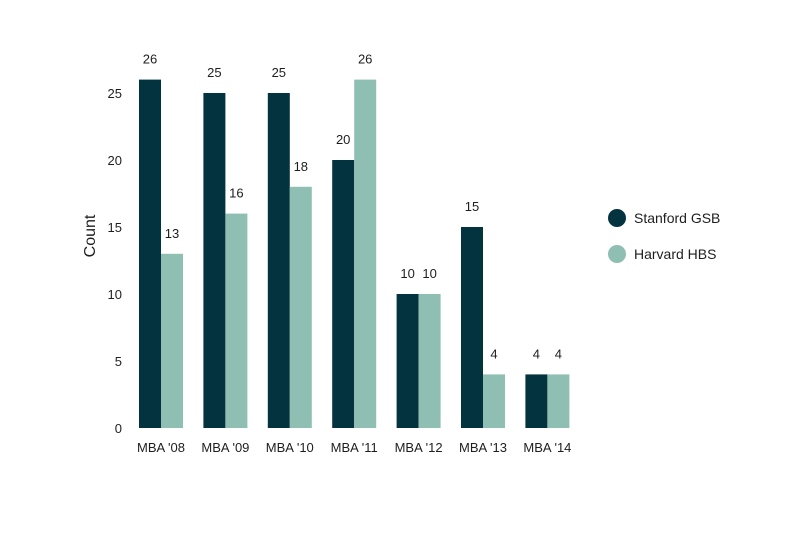 This screenshot has width=800, height=538. I want to click on data-label-harvard-3: 26, so click(365, 59).